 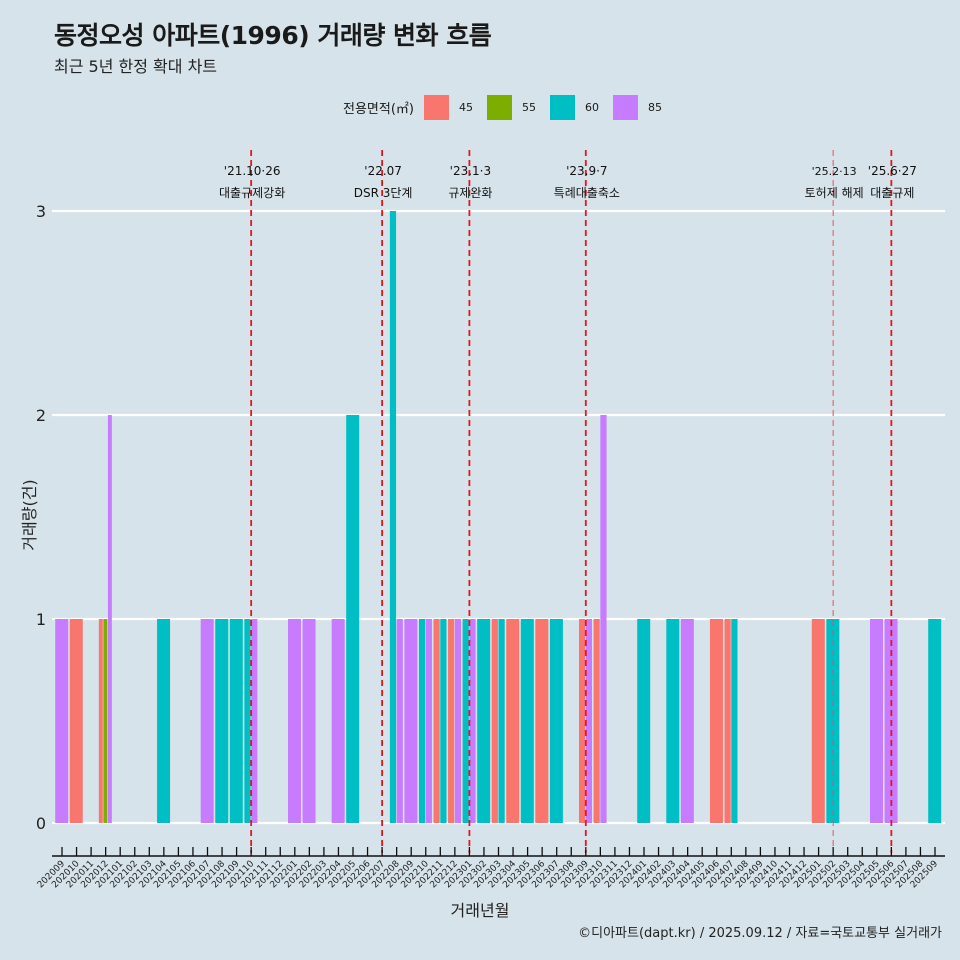 I want to click on event-label: DSR 3단계, so click(x=383, y=193).